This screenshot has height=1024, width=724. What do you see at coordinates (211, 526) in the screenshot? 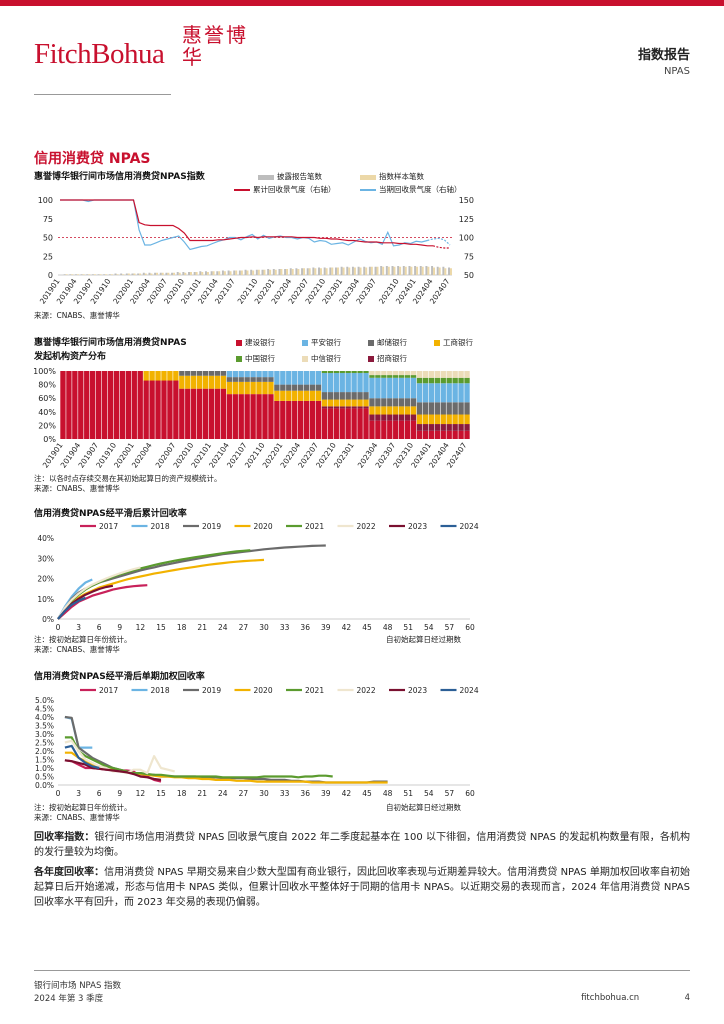
I see `legend-label: 2019` at bounding box center [211, 526].